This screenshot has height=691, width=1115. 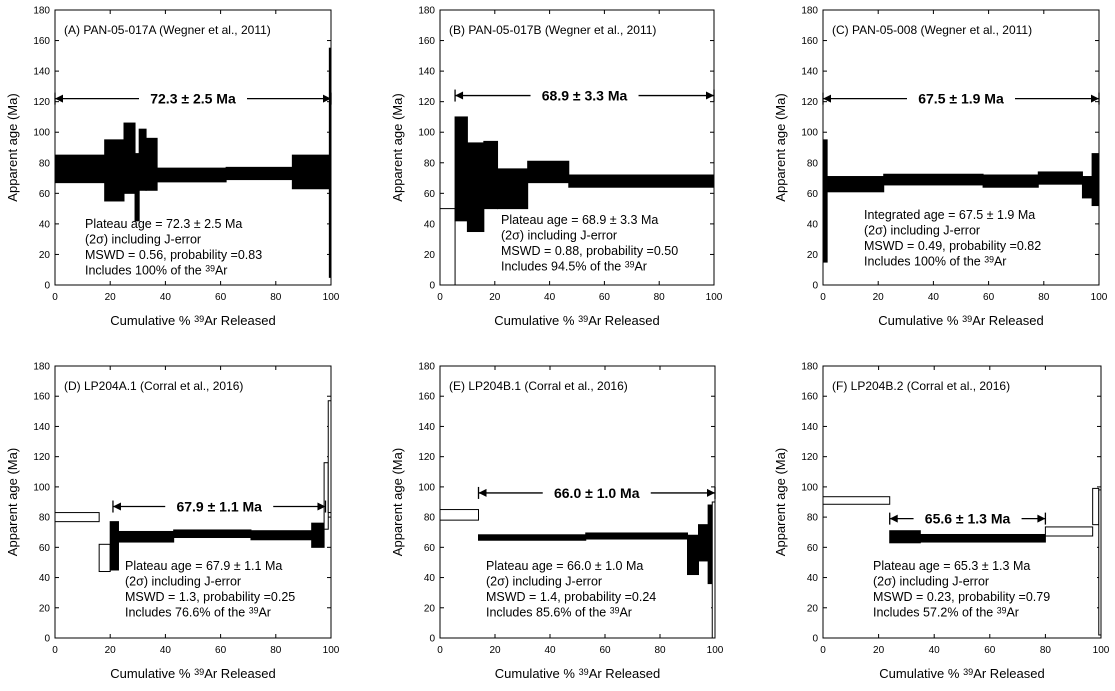 What do you see at coordinates (961, 673) in the screenshot?
I see `x-axis-title: Cumulative % 39Ar Released` at bounding box center [961, 673].